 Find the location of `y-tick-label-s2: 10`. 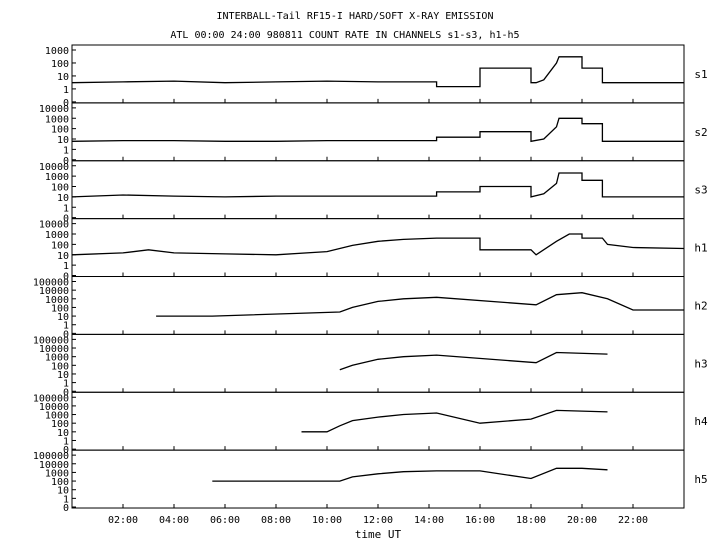

y-tick-label-s2: 10 is located at coordinates (63, 140).